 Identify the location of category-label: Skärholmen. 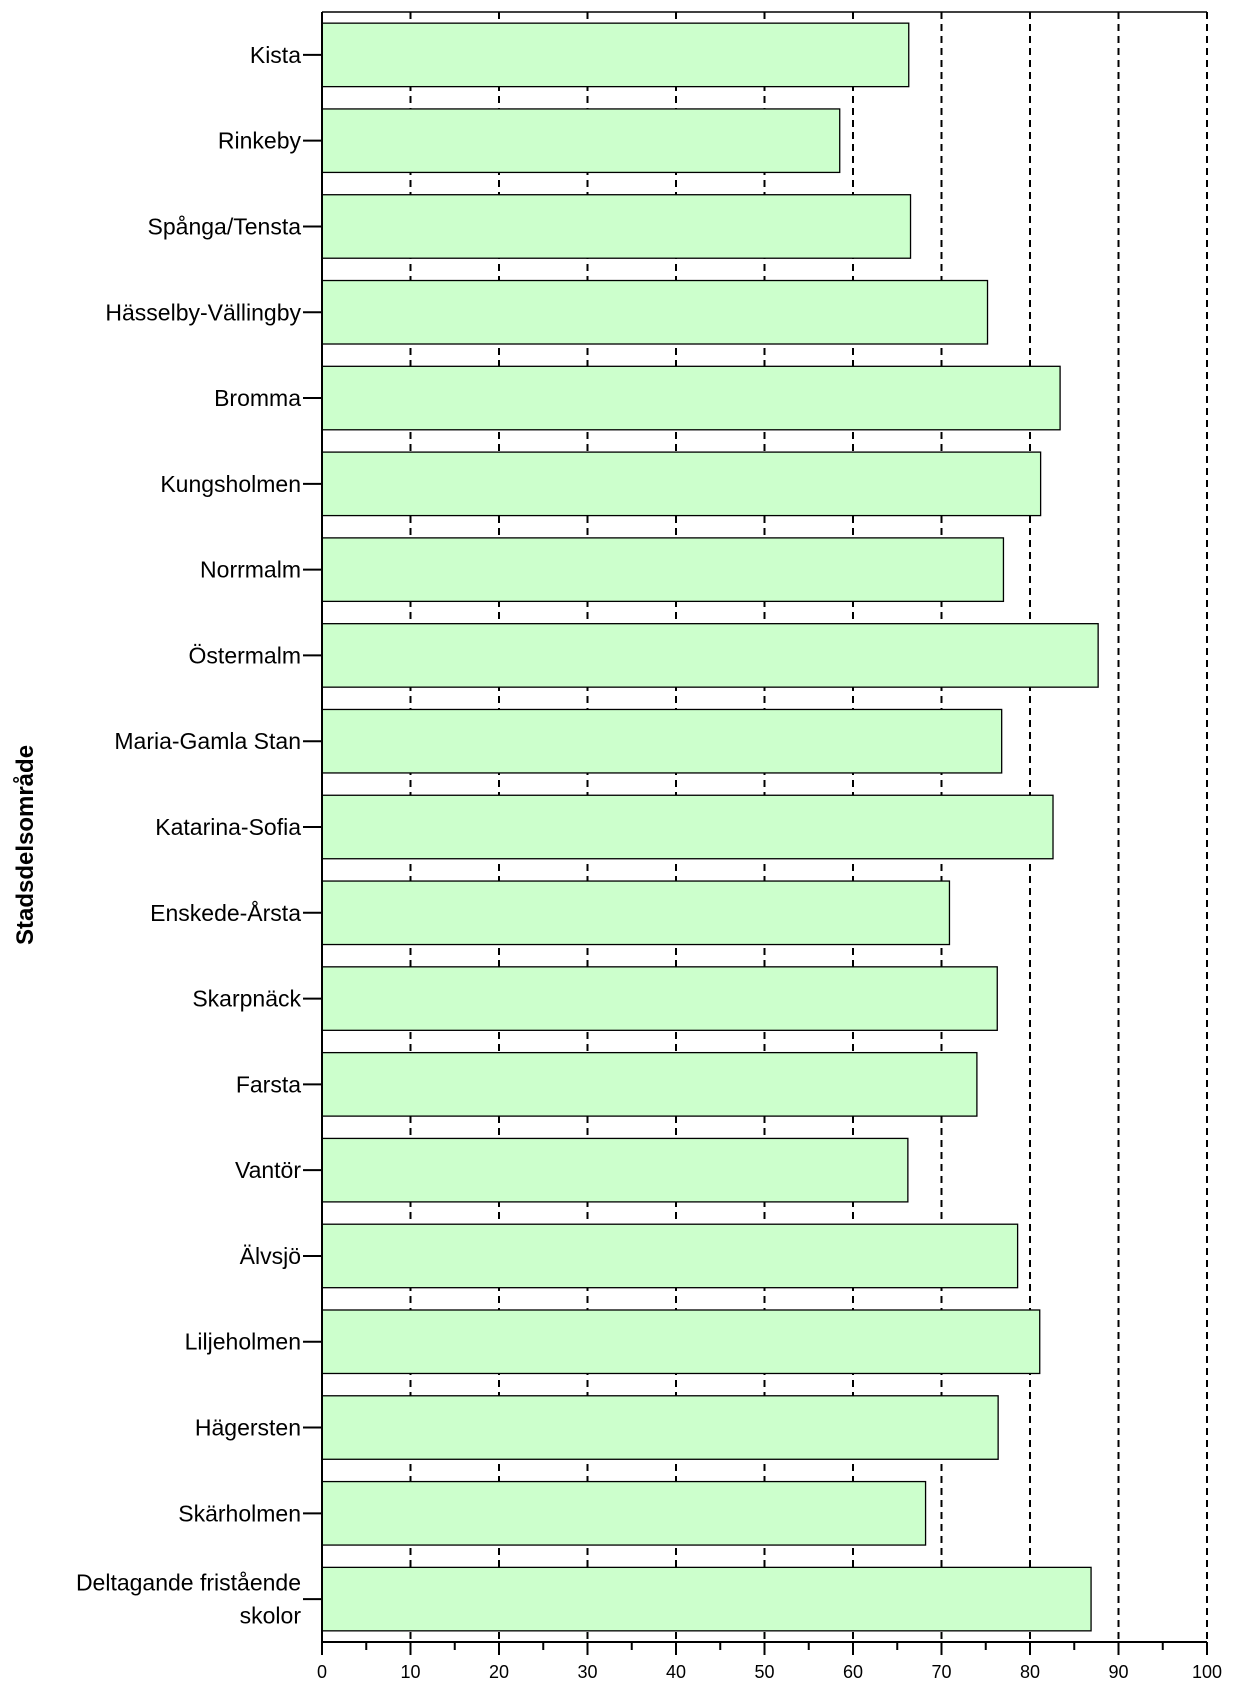
(239, 1513).